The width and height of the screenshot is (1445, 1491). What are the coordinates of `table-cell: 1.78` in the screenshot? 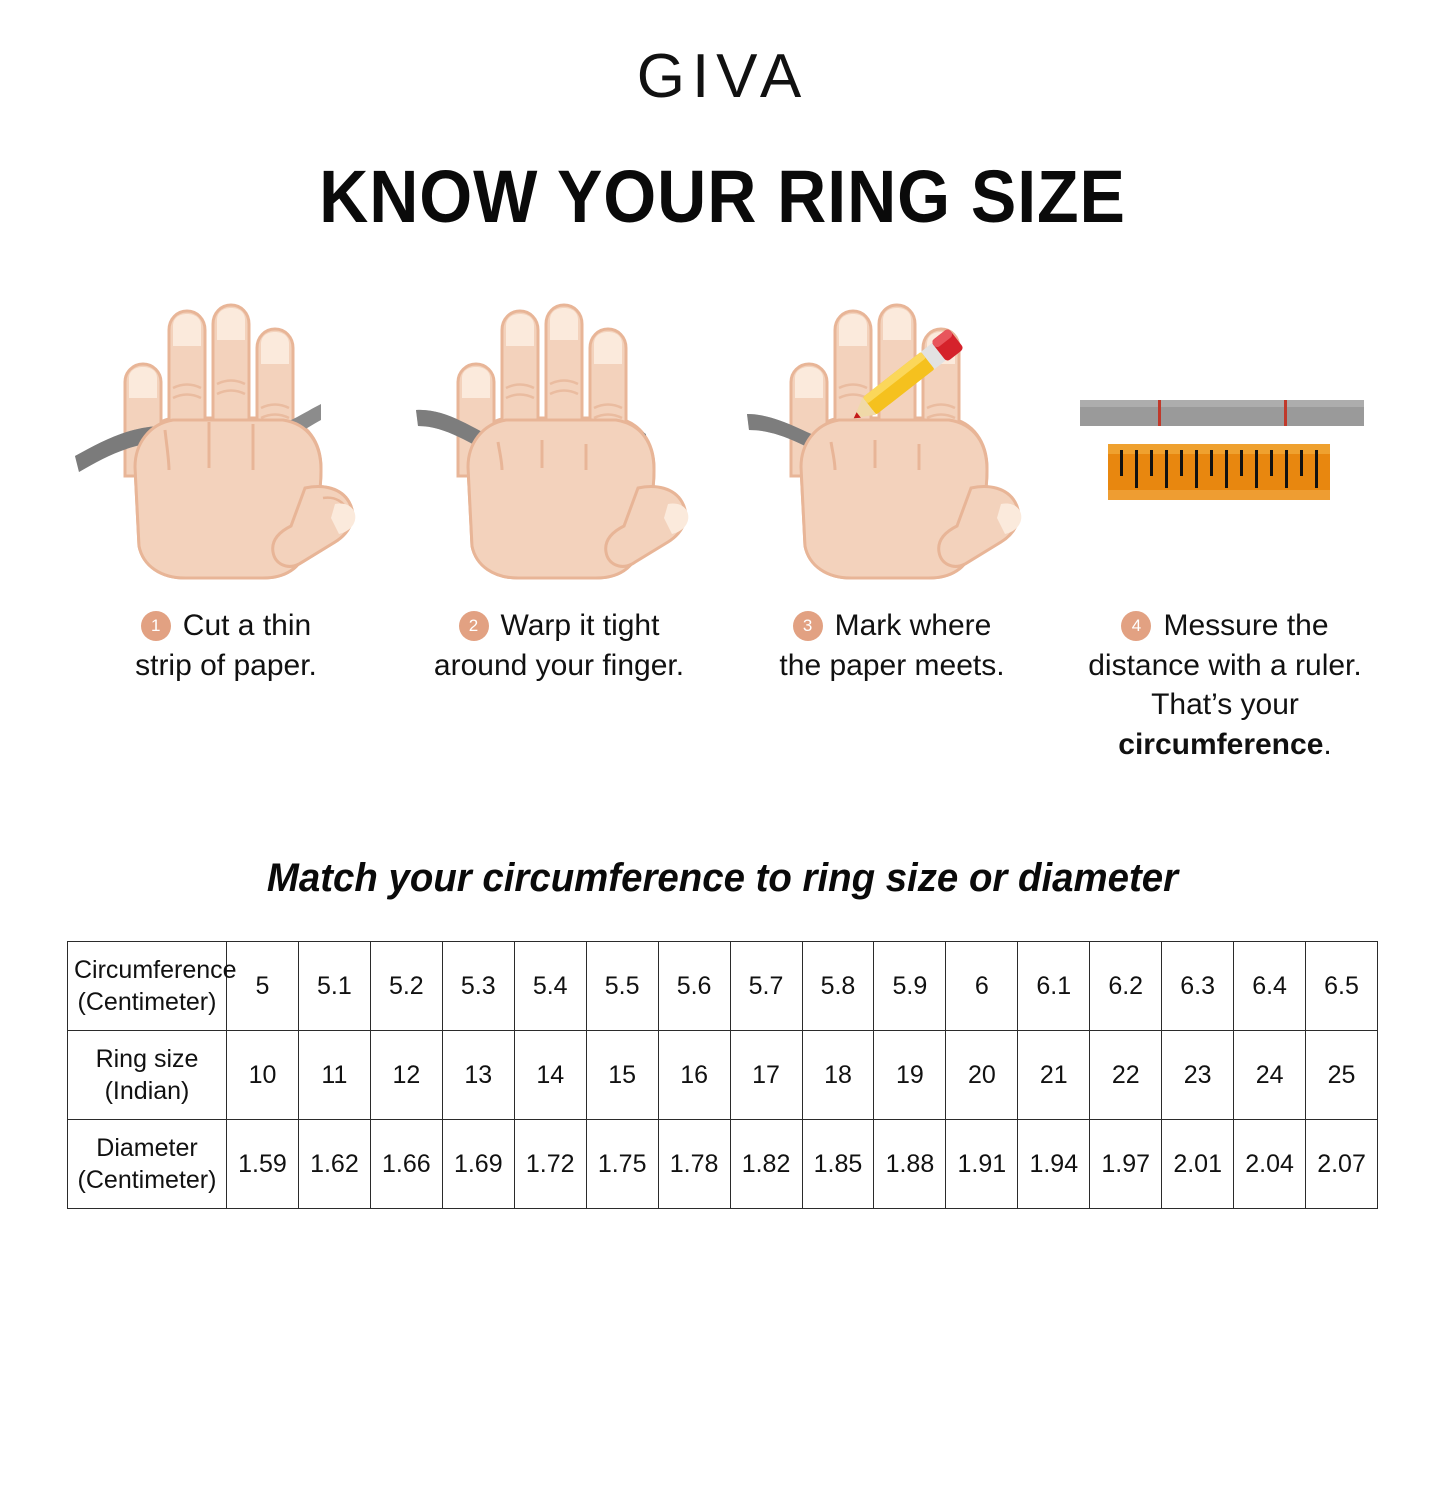 It's located at (694, 1164).